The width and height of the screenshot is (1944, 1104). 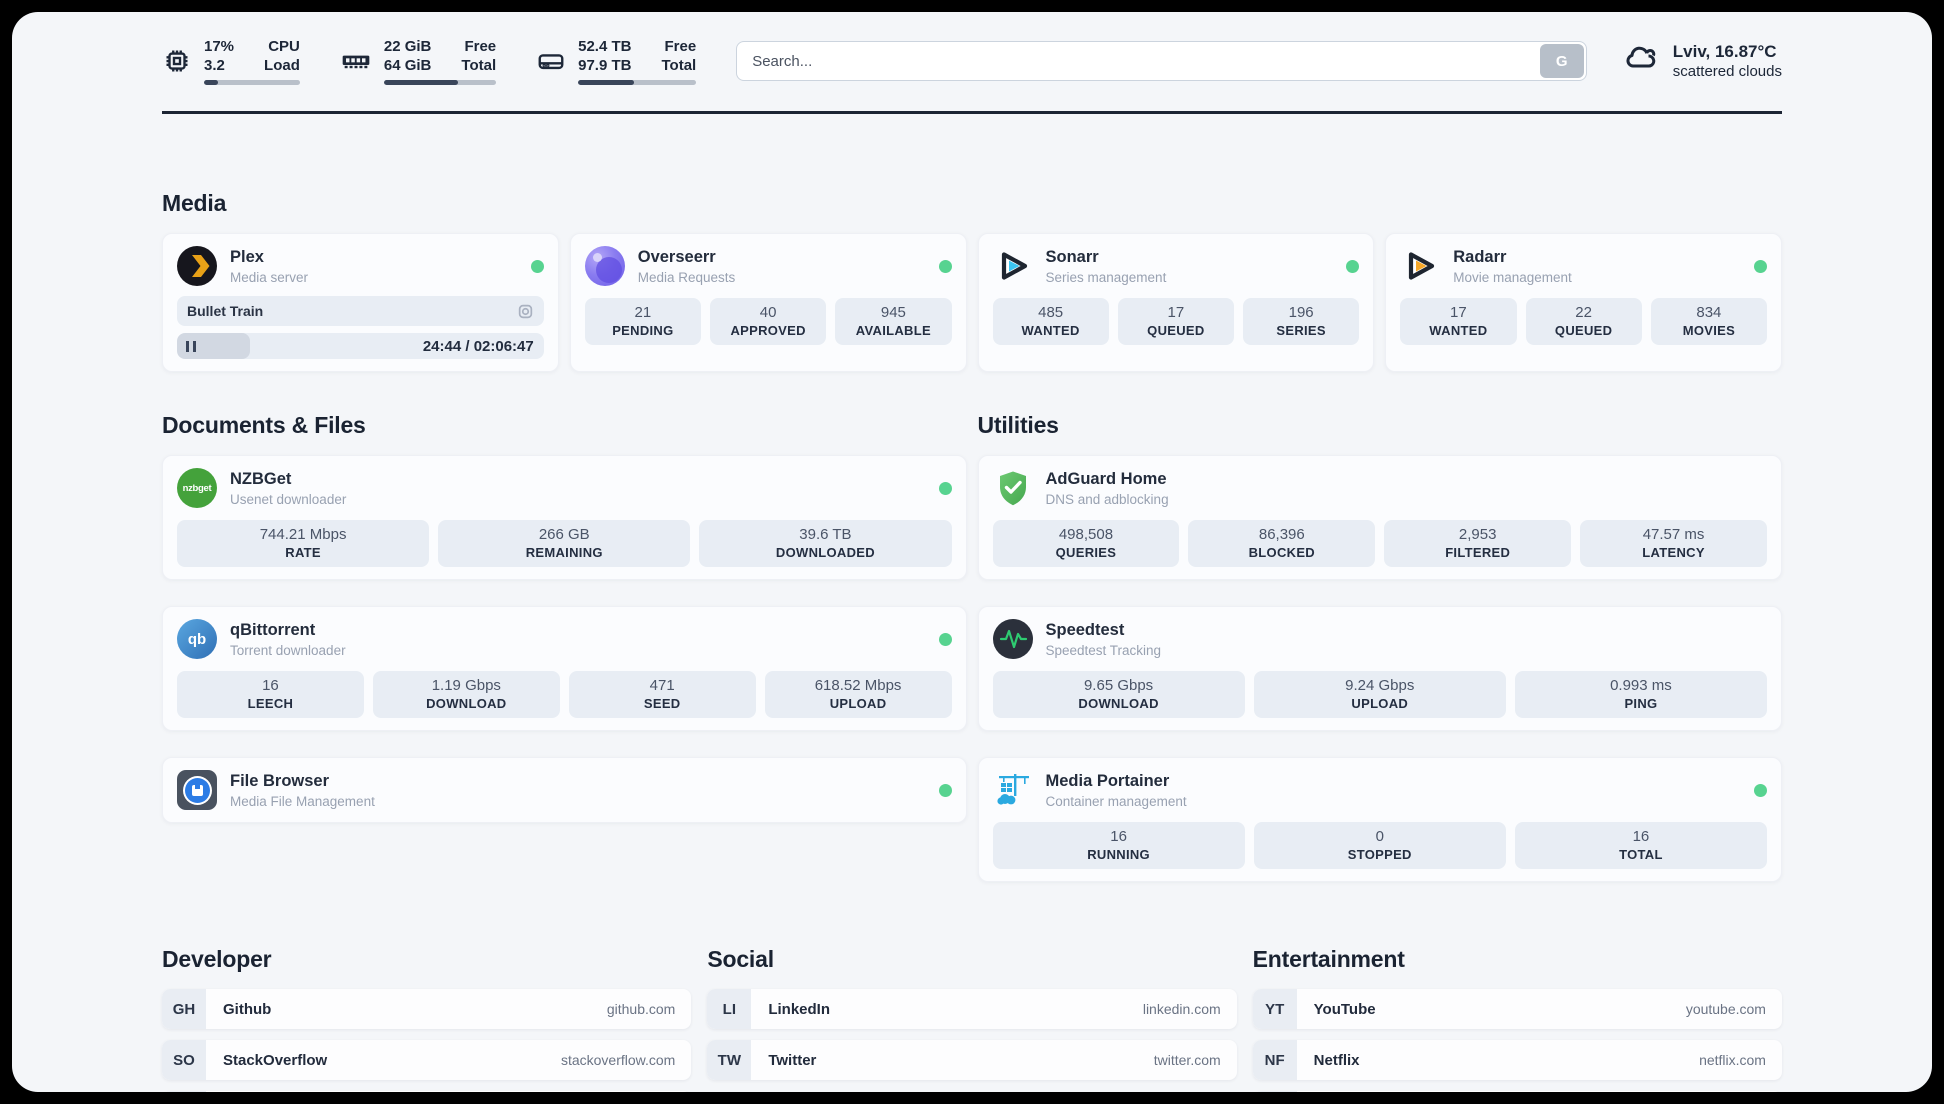 What do you see at coordinates (184, 1060) in the screenshot?
I see `stackoverflow-badge: SO` at bounding box center [184, 1060].